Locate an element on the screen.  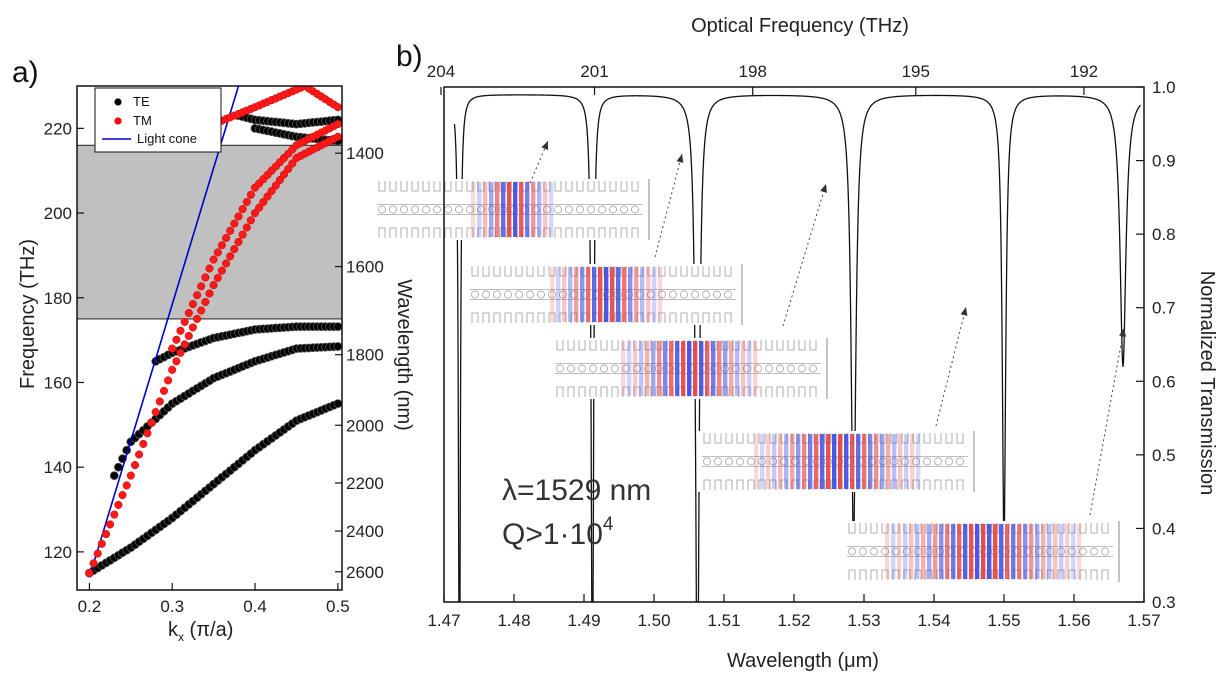
panel-b-y2label: Normalized Transmission is located at coordinates (1207, 383).